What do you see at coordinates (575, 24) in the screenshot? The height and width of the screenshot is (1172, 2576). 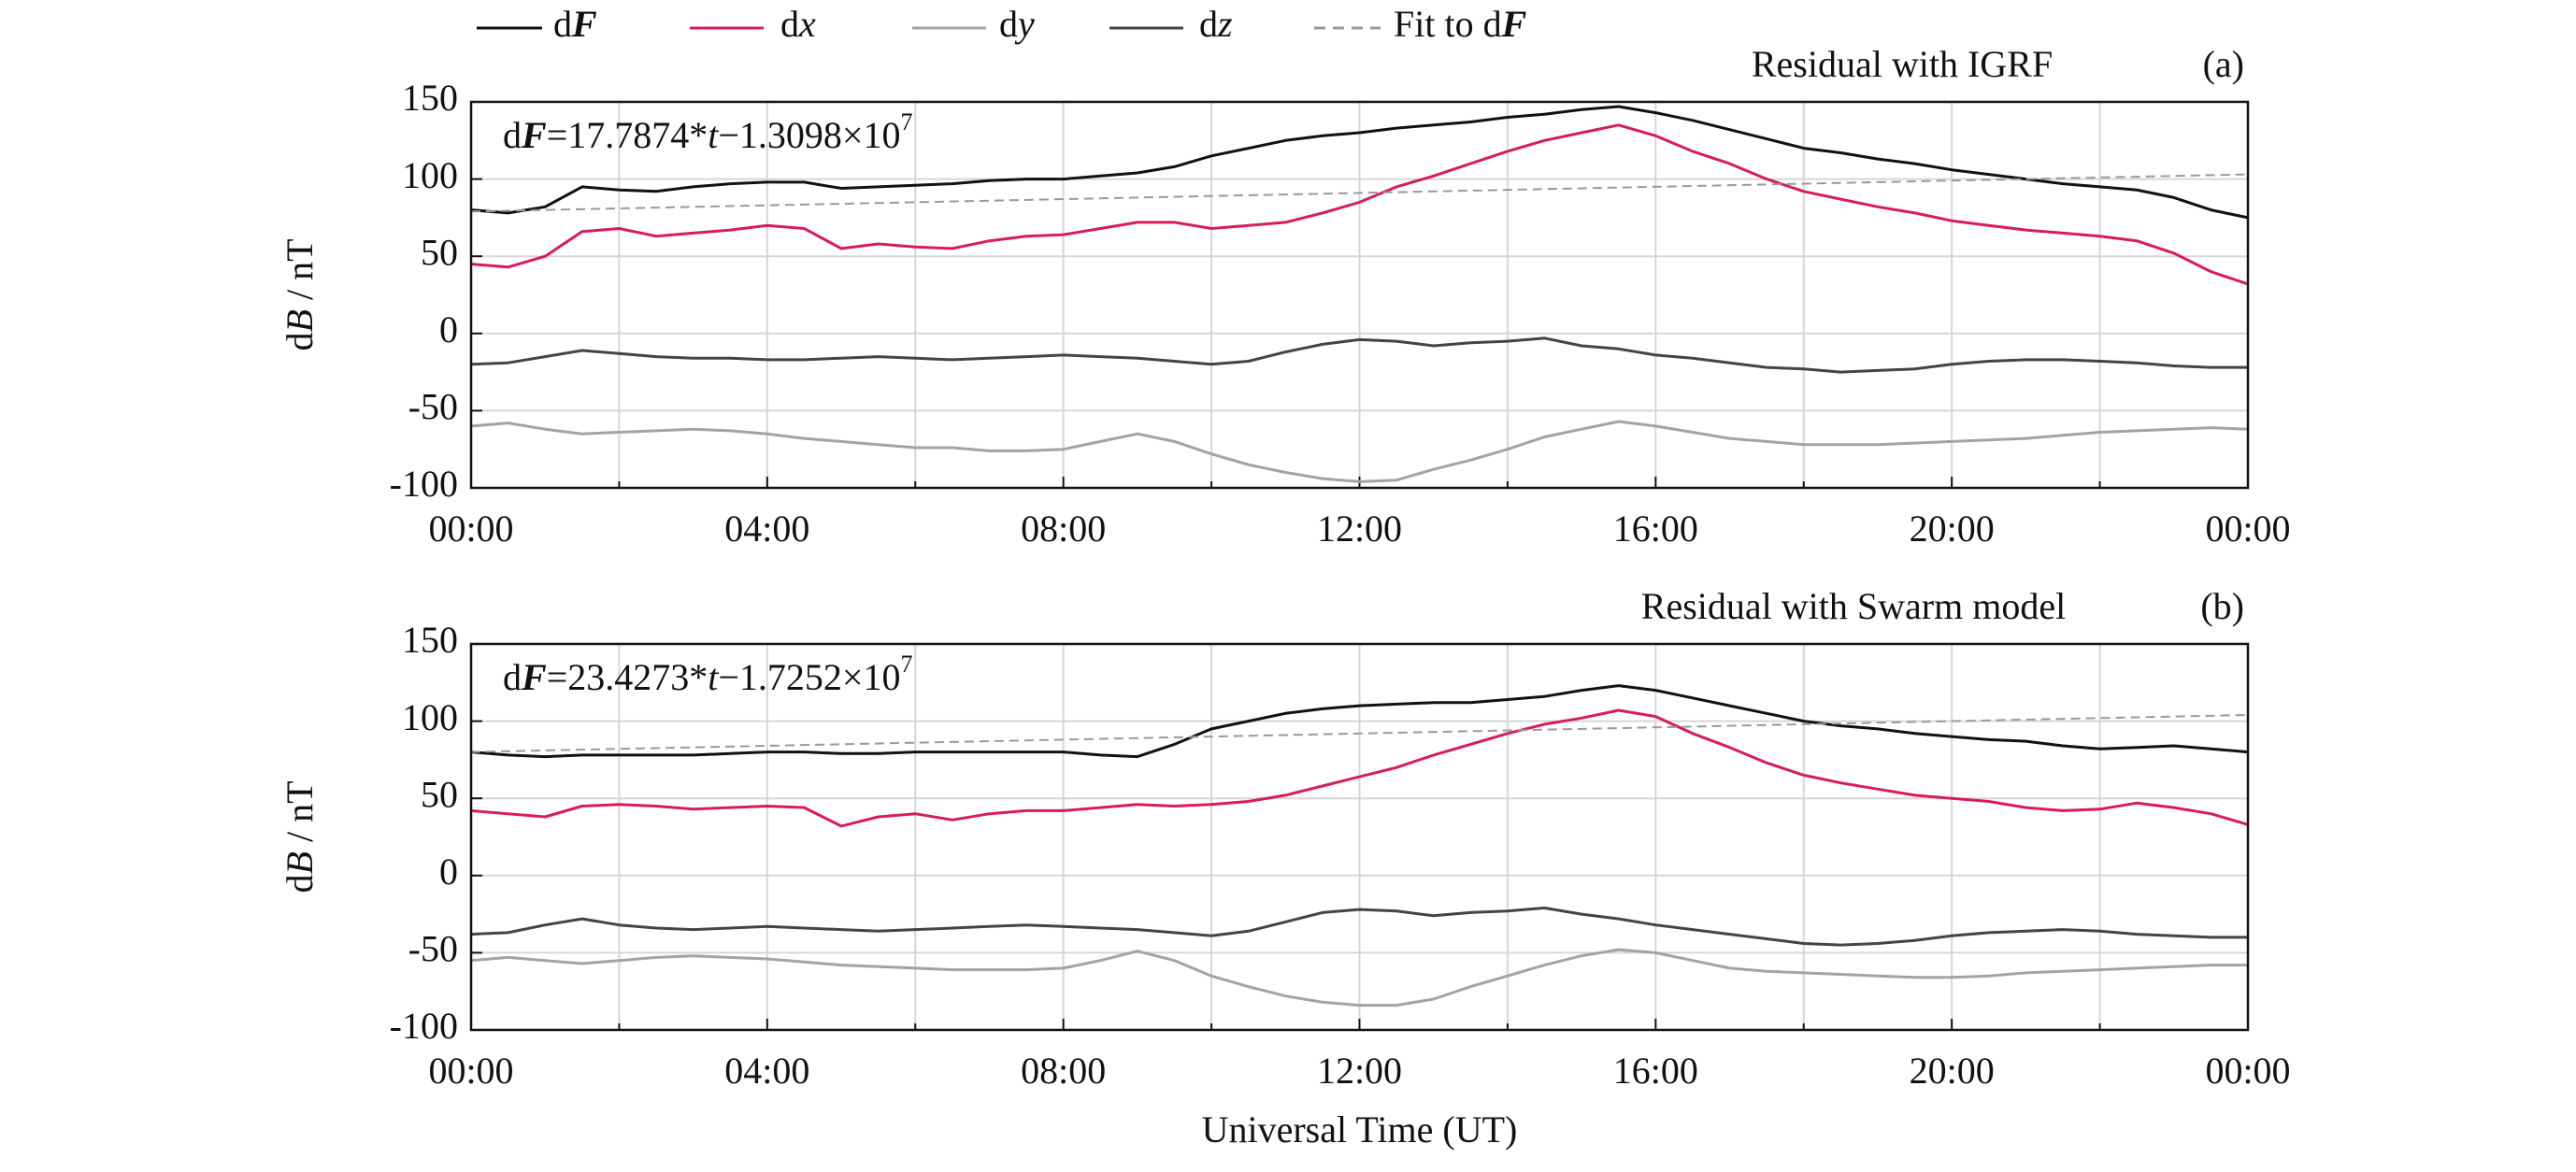 I see `legend-label: dF` at bounding box center [575, 24].